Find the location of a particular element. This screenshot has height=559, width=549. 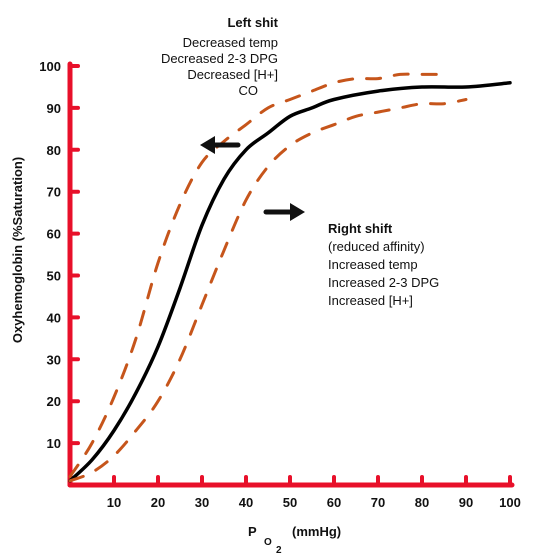

right-arrow-icon is located at coordinates (284, 212).